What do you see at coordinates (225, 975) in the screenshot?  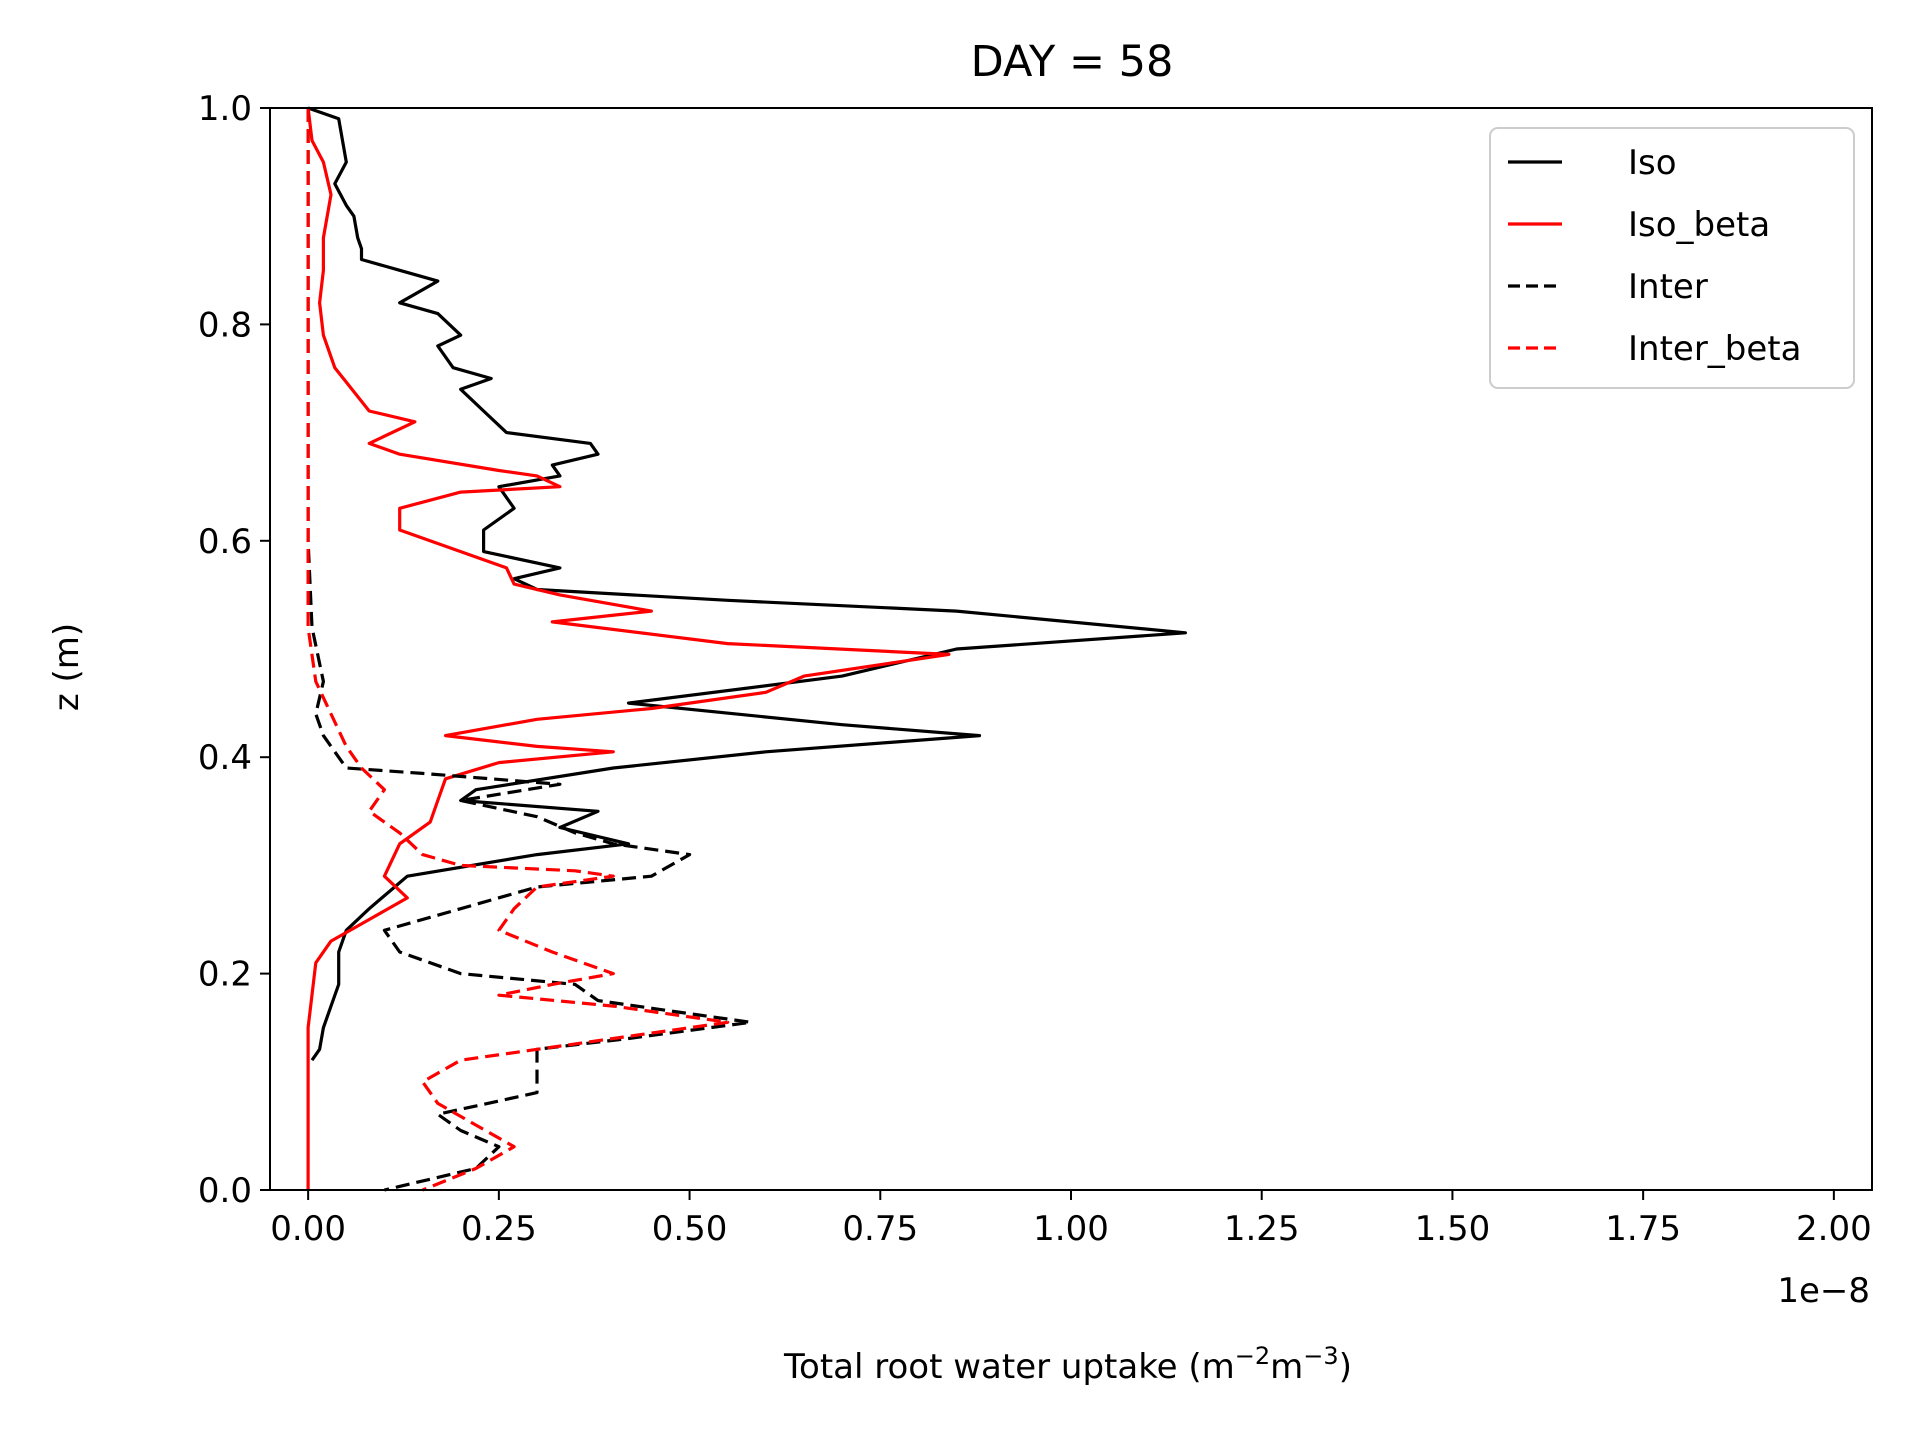 I see `y-tick-label: 0.2` at bounding box center [225, 975].